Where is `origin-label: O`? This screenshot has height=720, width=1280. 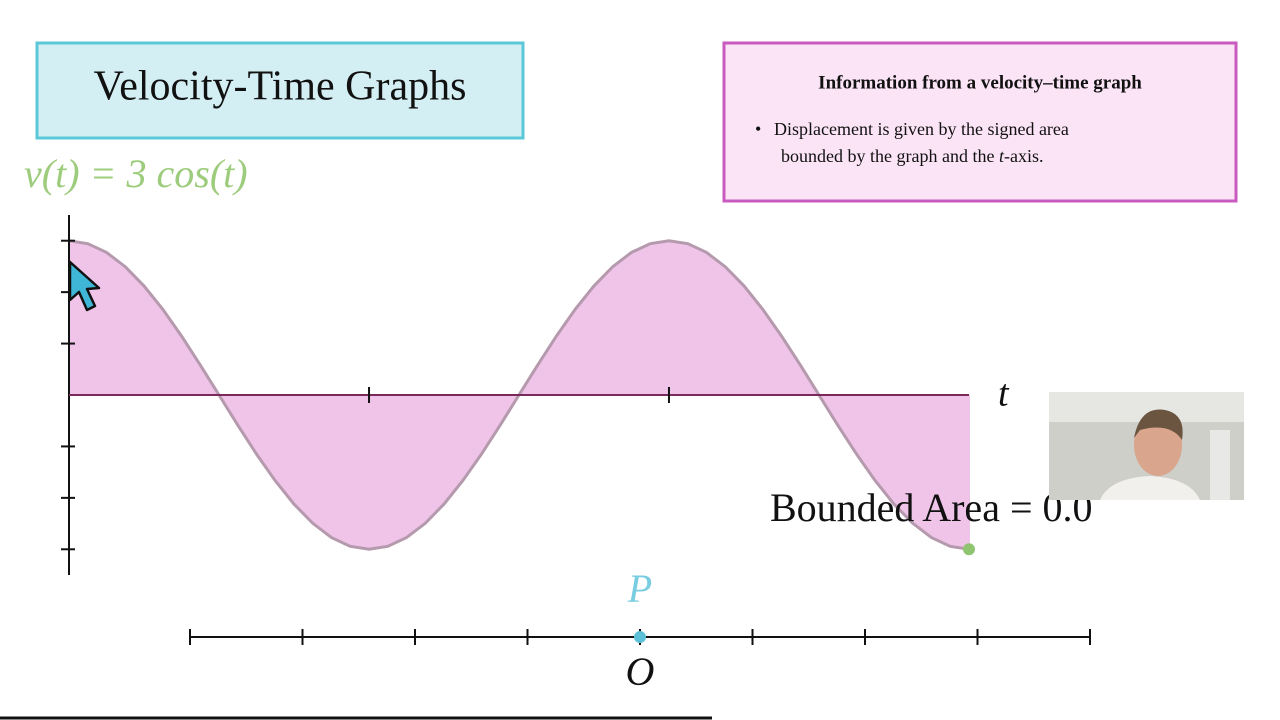 origin-label: O is located at coordinates (640, 671).